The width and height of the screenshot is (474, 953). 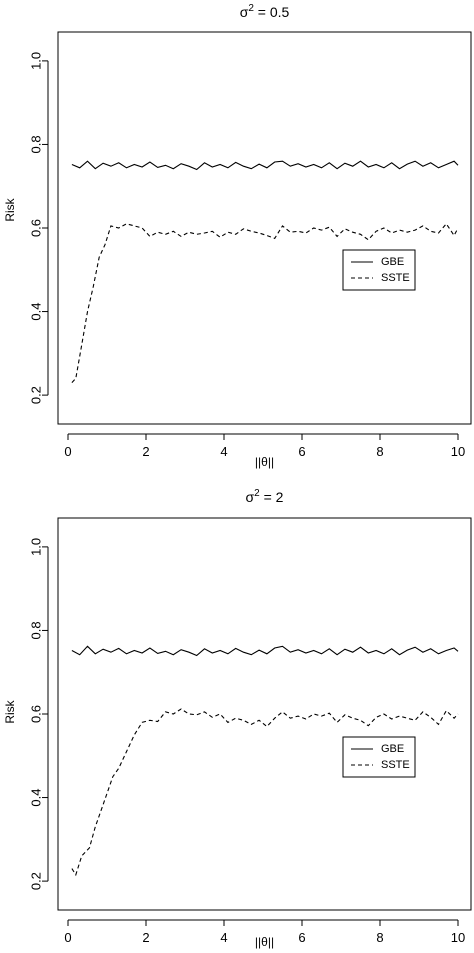 What do you see at coordinates (265, 11) in the screenshot?
I see `chart1-title: σ2 = 0.5` at bounding box center [265, 11].